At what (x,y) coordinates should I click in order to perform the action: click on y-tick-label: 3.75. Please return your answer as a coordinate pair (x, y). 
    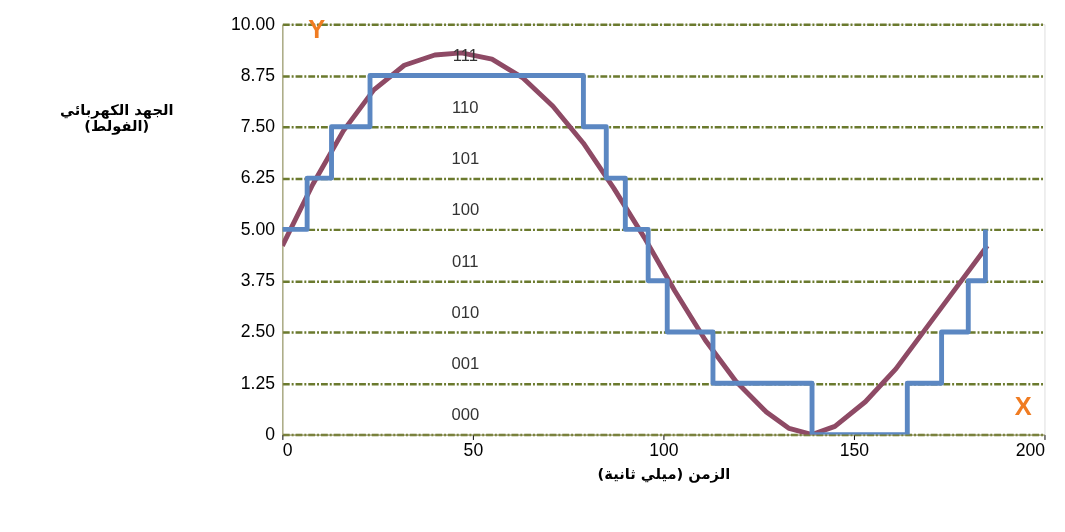
    Looking at the image, I should click on (258, 280).